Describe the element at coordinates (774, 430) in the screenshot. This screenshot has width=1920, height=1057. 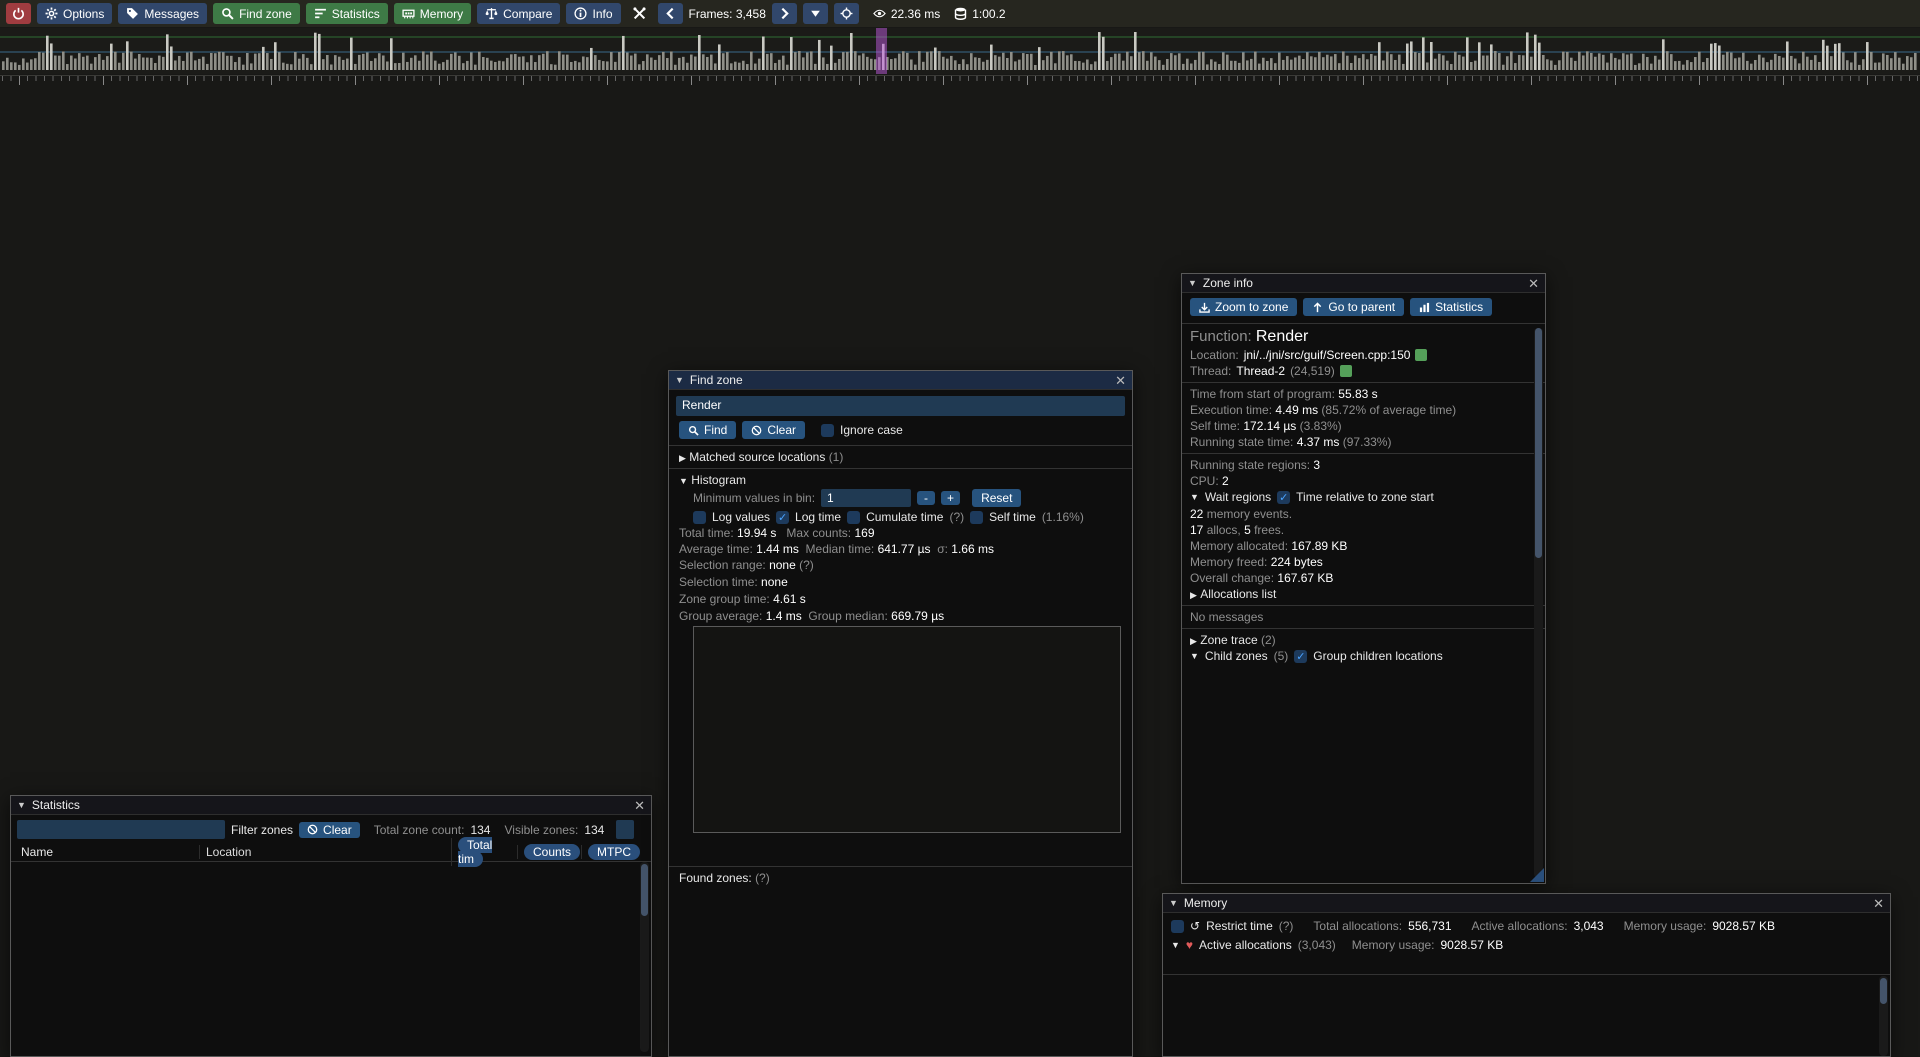
I see `fz-clear-button: Clear` at that location.